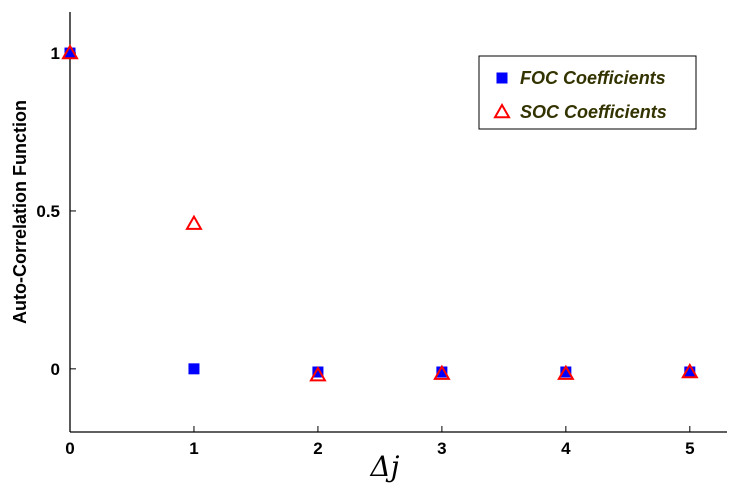 The height and width of the screenshot is (498, 747). Describe the element at coordinates (55, 369) in the screenshot. I see `y-tick-label: 0` at that location.